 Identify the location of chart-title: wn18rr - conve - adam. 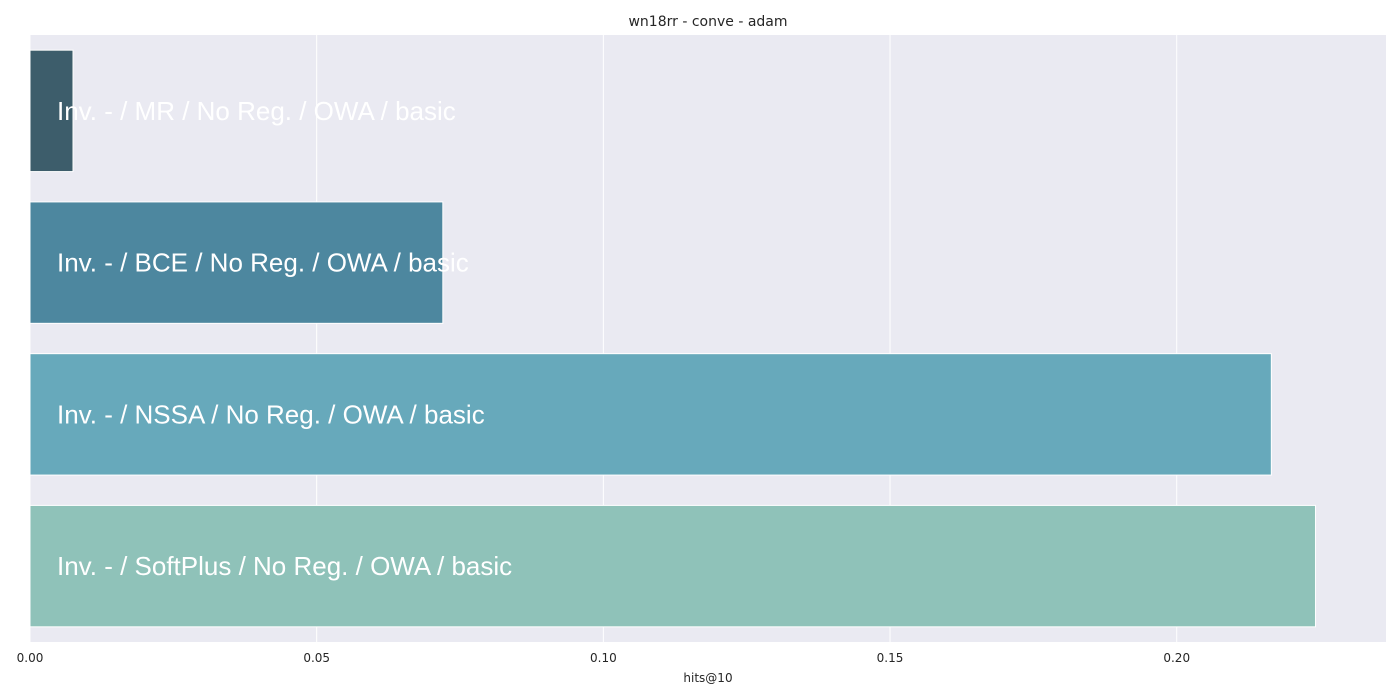
(707, 22).